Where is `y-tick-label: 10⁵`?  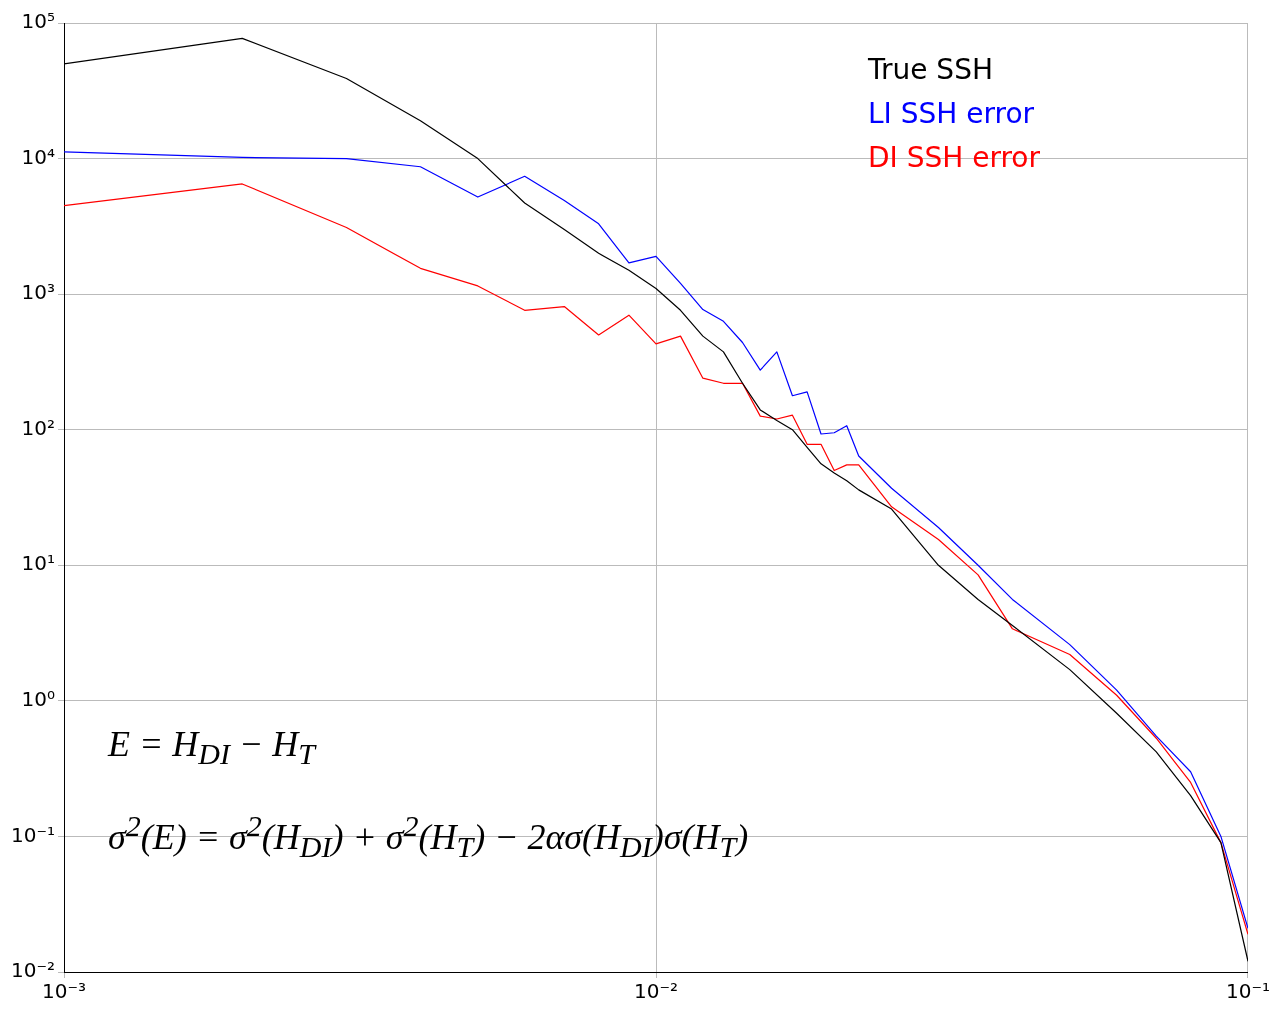
y-tick-label: 10⁵ is located at coordinates (38, 21).